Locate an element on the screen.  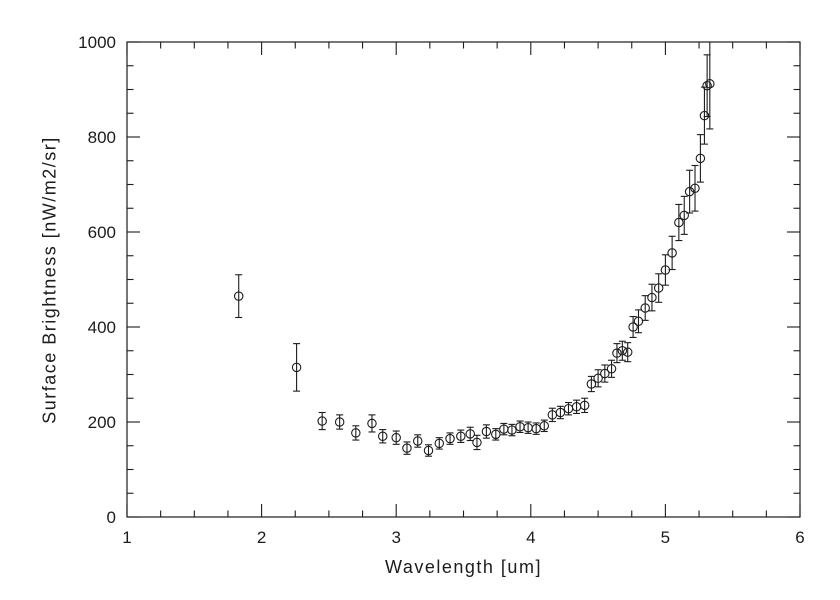
y-tick-label: 800 is located at coordinates (102, 137).